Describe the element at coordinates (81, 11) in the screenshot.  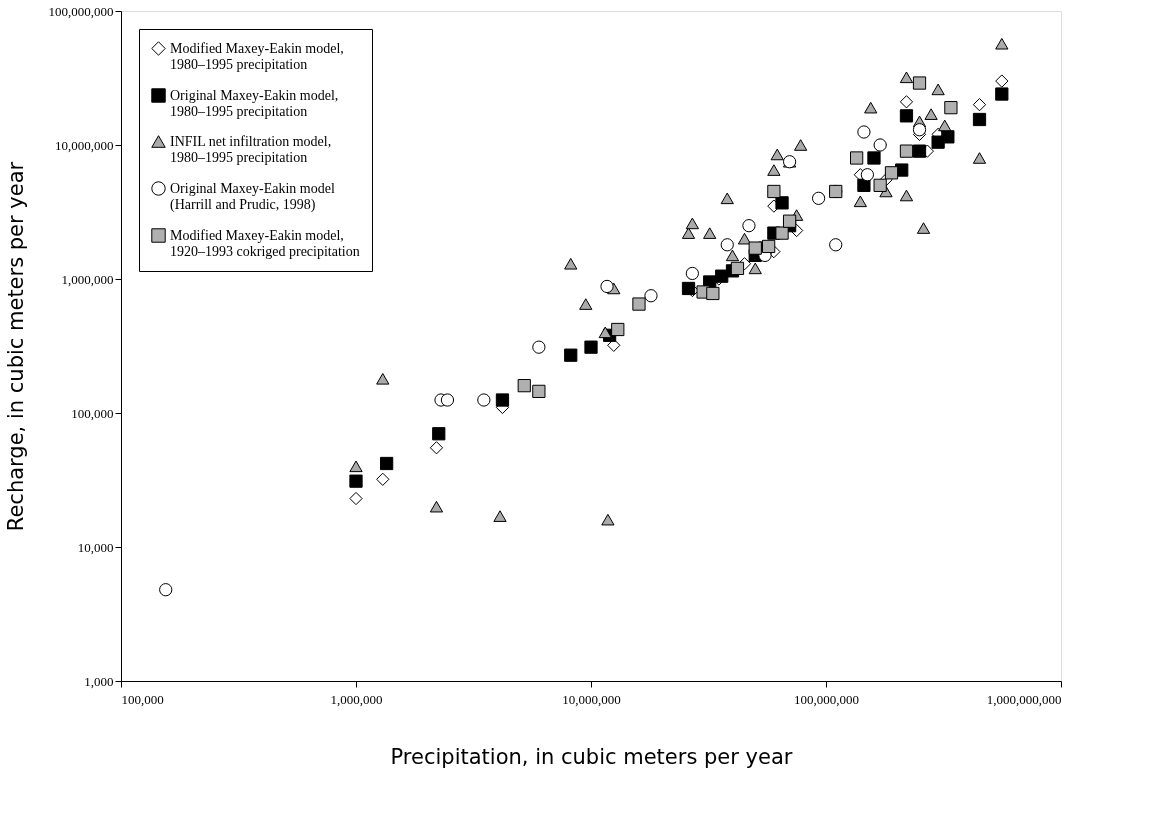
I see `y-tick-label: 100,000,000` at that location.